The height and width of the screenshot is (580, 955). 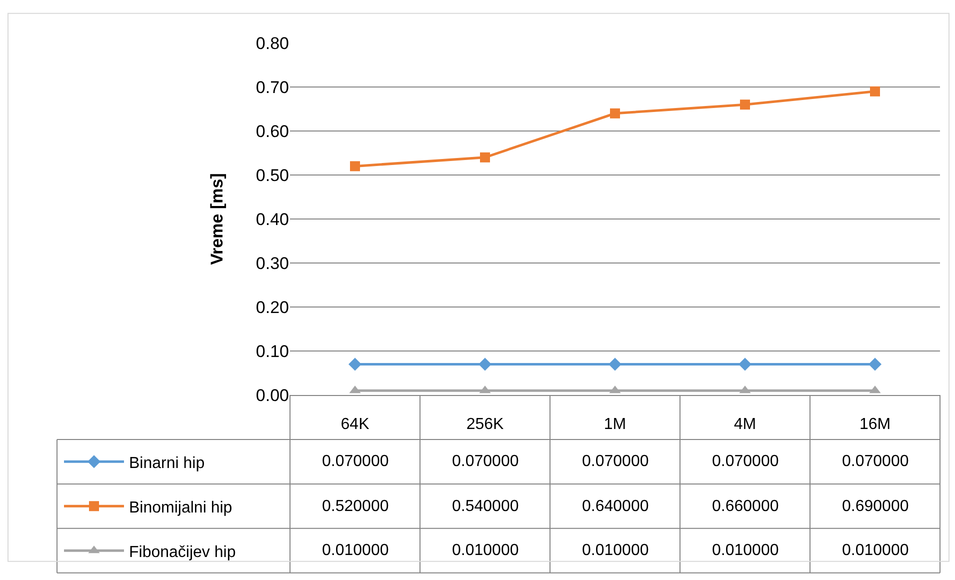 I want to click on legend-label: Binarni hip, so click(x=167, y=463).